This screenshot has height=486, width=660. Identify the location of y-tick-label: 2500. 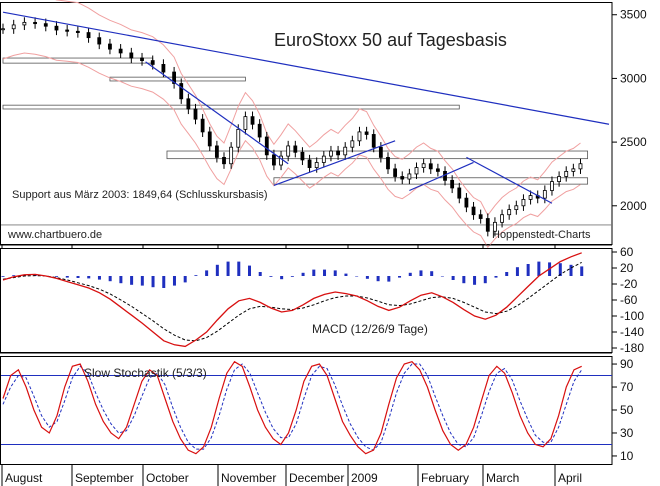
(633, 142).